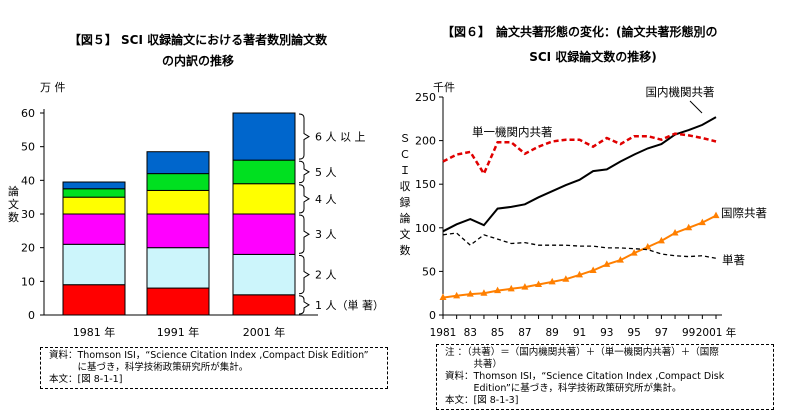  Describe the element at coordinates (405, 234) in the screenshot. I see `figure6-y-axis-label: 文` at that location.